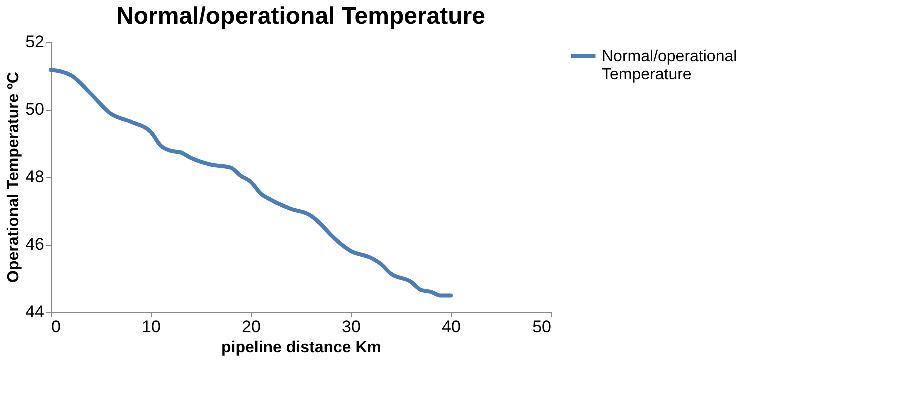 Image resolution: width=908 pixels, height=401 pixels. I want to click on legend-label: Normal/operational Temperature, so click(670, 66).